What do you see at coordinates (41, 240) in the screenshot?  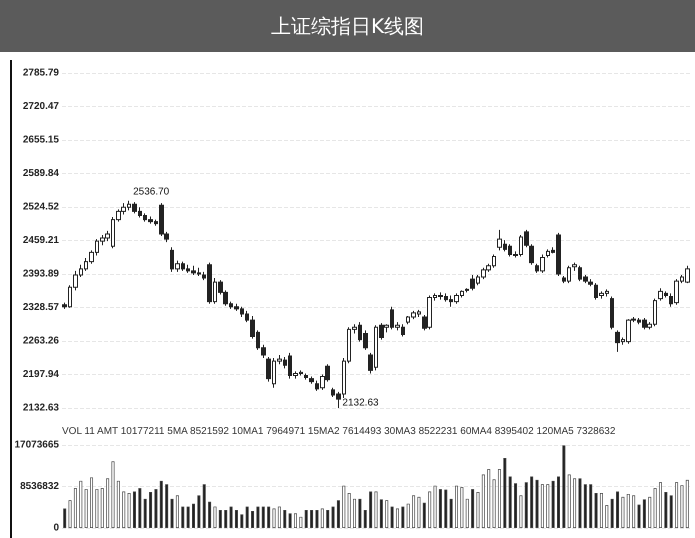 I see `y-tick-label: 2459.21` at bounding box center [41, 240].